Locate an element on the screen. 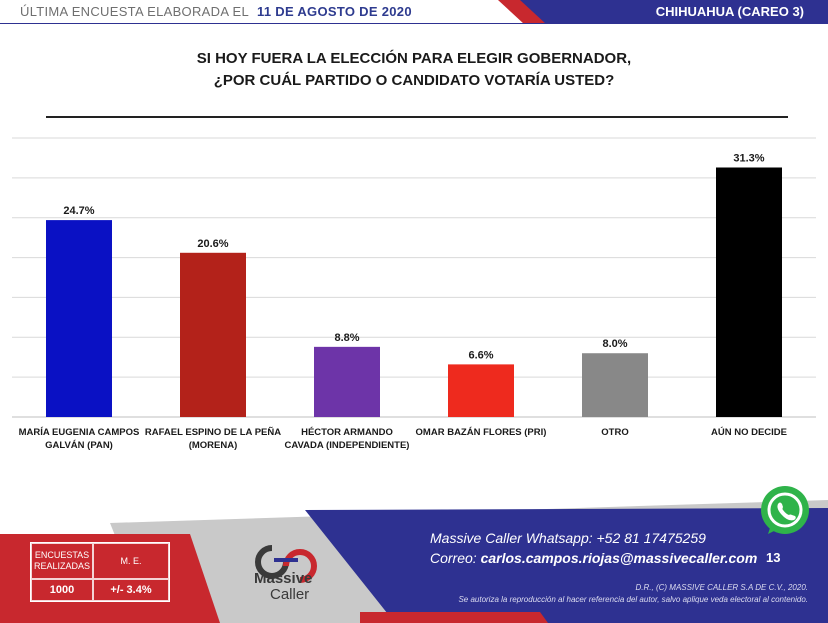 The image size is (828, 623). category-label: OTRO is located at coordinates (614, 432).